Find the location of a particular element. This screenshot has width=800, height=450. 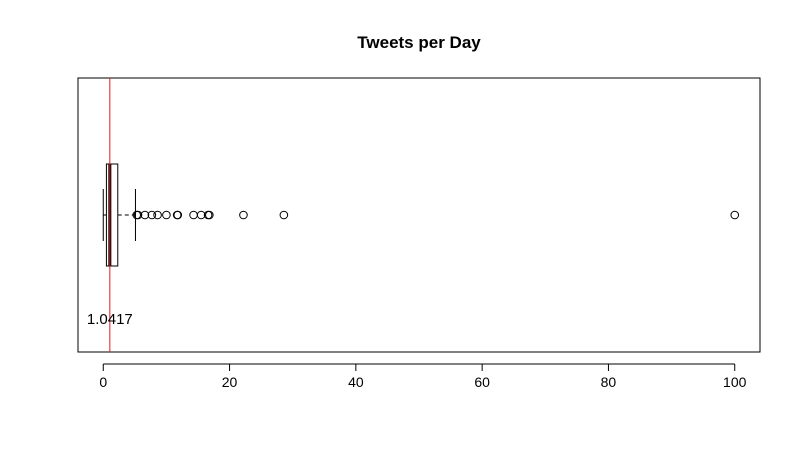

boxplot is located at coordinates (119, 215).